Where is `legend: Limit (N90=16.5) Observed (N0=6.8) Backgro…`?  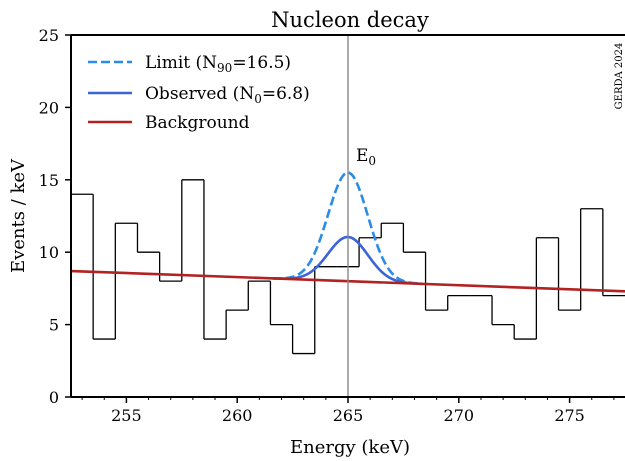
legend: Limit (N90=16.5) Observed (N0=6.8) Backgro… is located at coordinates (199, 93).